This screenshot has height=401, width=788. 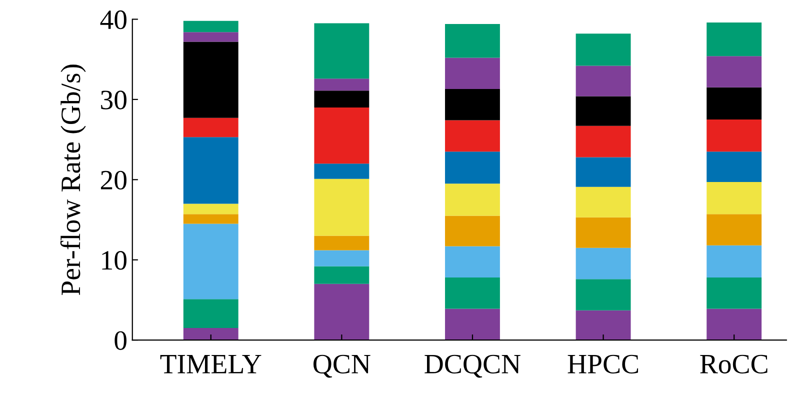 What do you see at coordinates (114, 260) in the screenshot?
I see `y-tick-label: 10` at bounding box center [114, 260].